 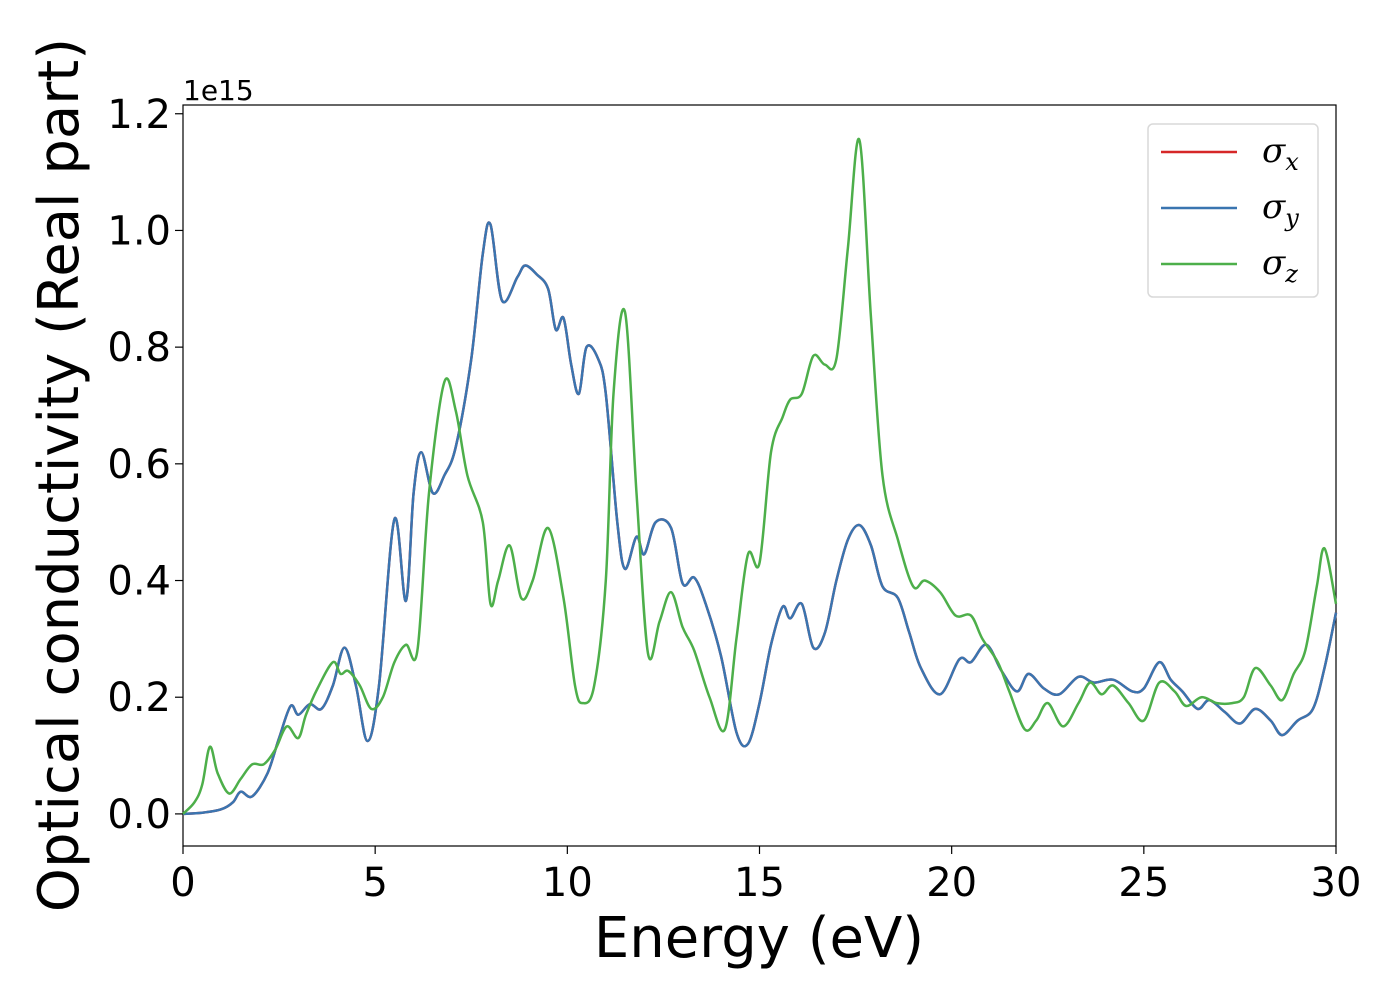 I want to click on x-tick-label: 30, so click(x=1336, y=883).